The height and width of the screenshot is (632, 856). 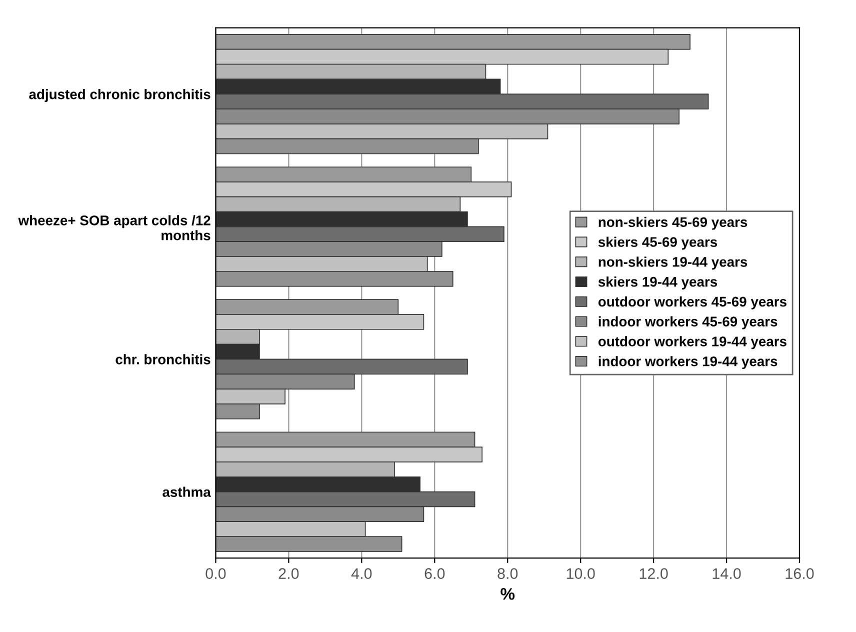 I want to click on legend-label: indoor workers 45-69 years, so click(x=688, y=323).